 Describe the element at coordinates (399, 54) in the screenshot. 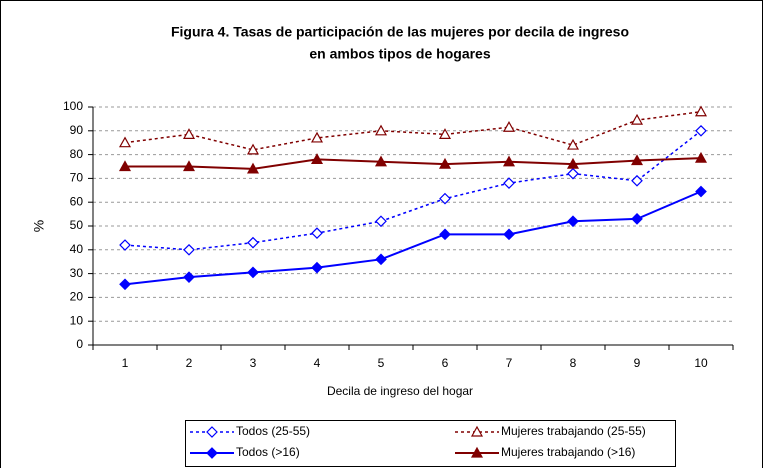

I see `chart-title: en ambos tipos de hogares` at that location.